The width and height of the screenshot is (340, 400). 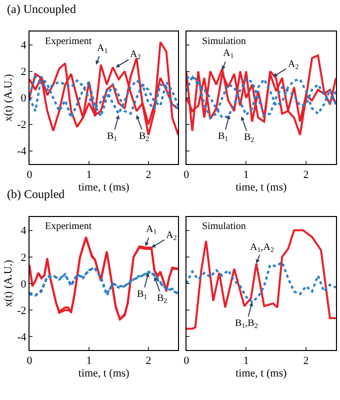 I want to click on chart-title: (a) Uncoupled, so click(x=41, y=9).